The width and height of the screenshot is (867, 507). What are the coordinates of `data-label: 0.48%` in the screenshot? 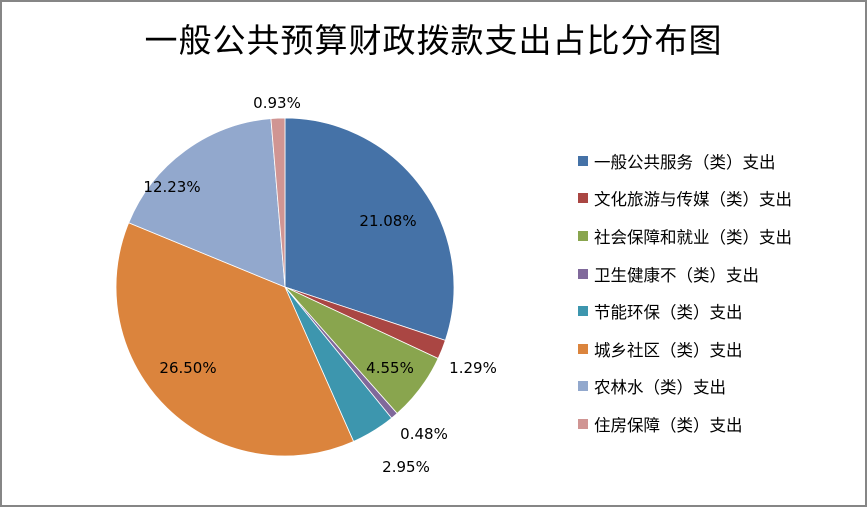 It's located at (424, 434).